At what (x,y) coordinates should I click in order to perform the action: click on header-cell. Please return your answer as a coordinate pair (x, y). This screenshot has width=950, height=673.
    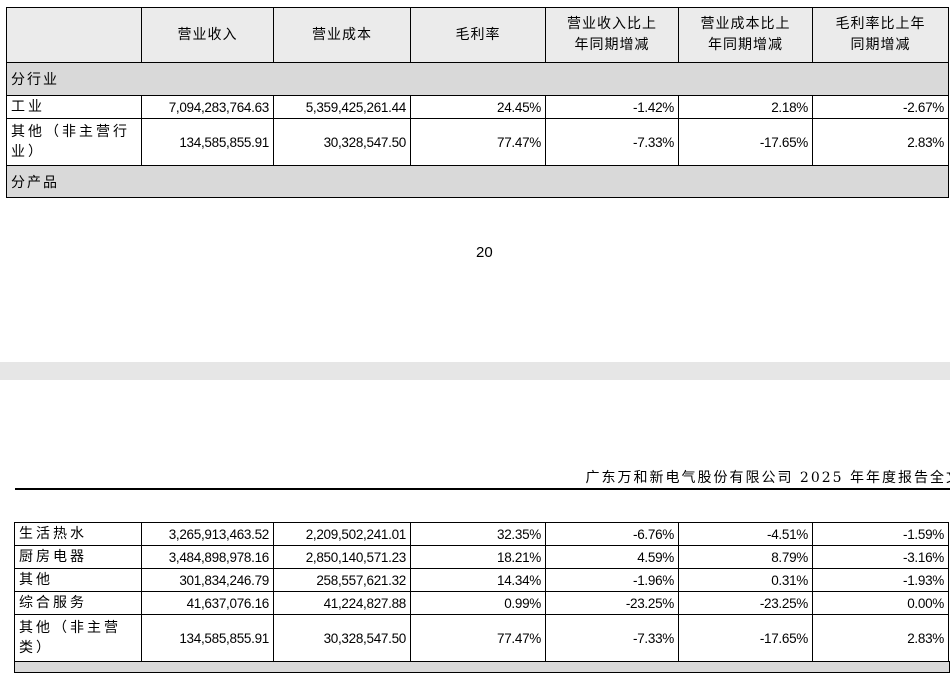
    Looking at the image, I should click on (74, 35).